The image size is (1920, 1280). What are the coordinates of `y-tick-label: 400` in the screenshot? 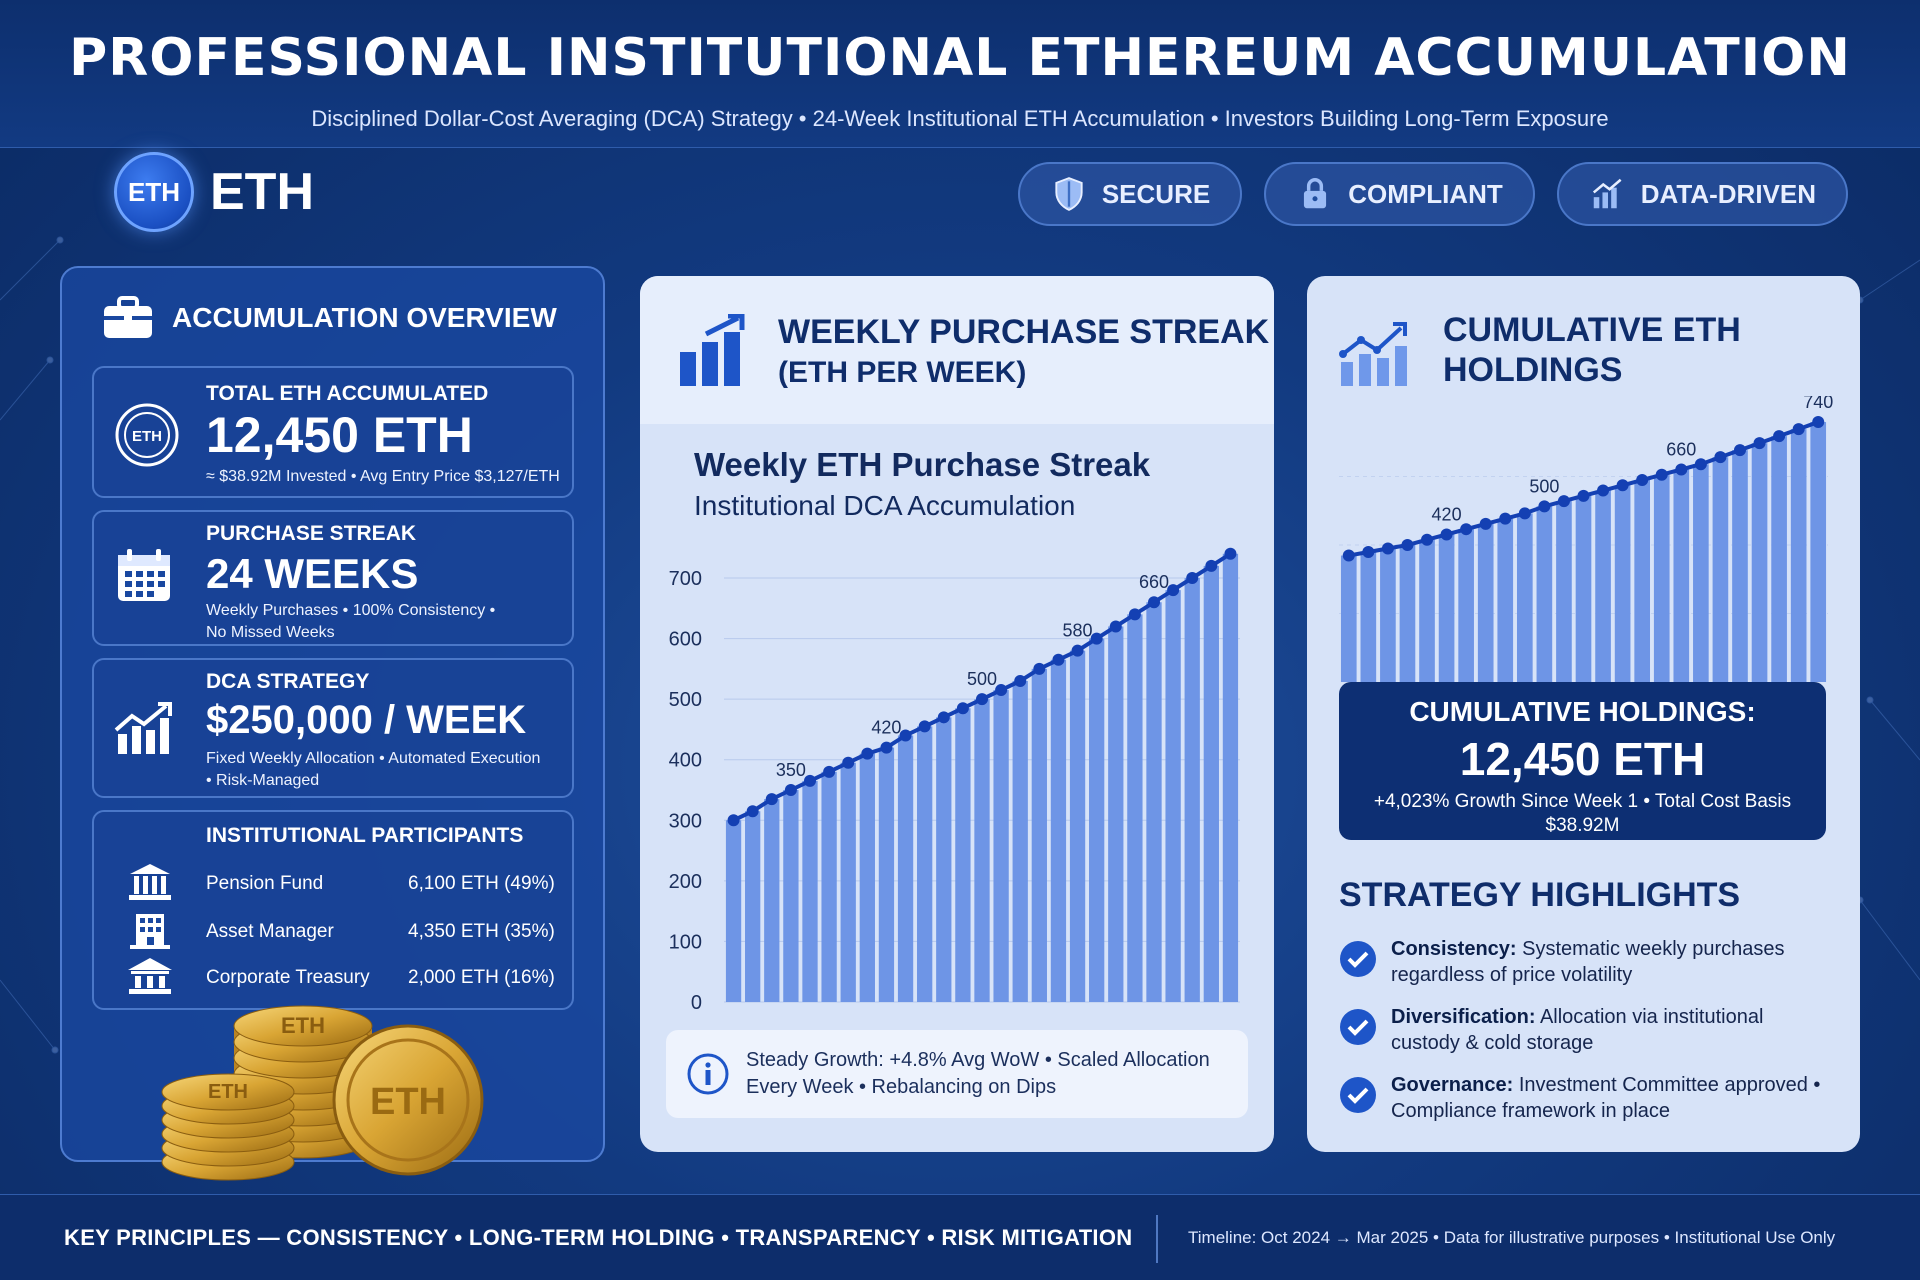 It's located at (685, 761).